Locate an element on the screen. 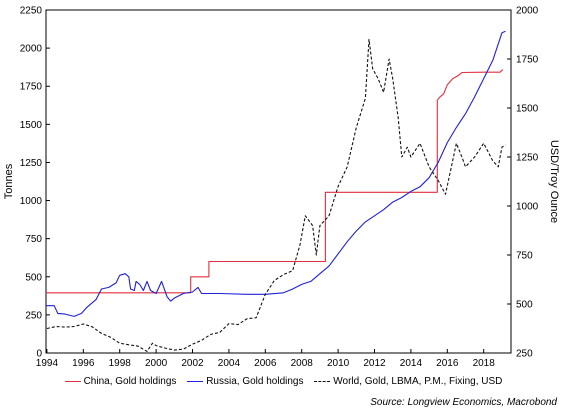 The image size is (567, 416). left-tick-label: 2000 is located at coordinates (31, 49).